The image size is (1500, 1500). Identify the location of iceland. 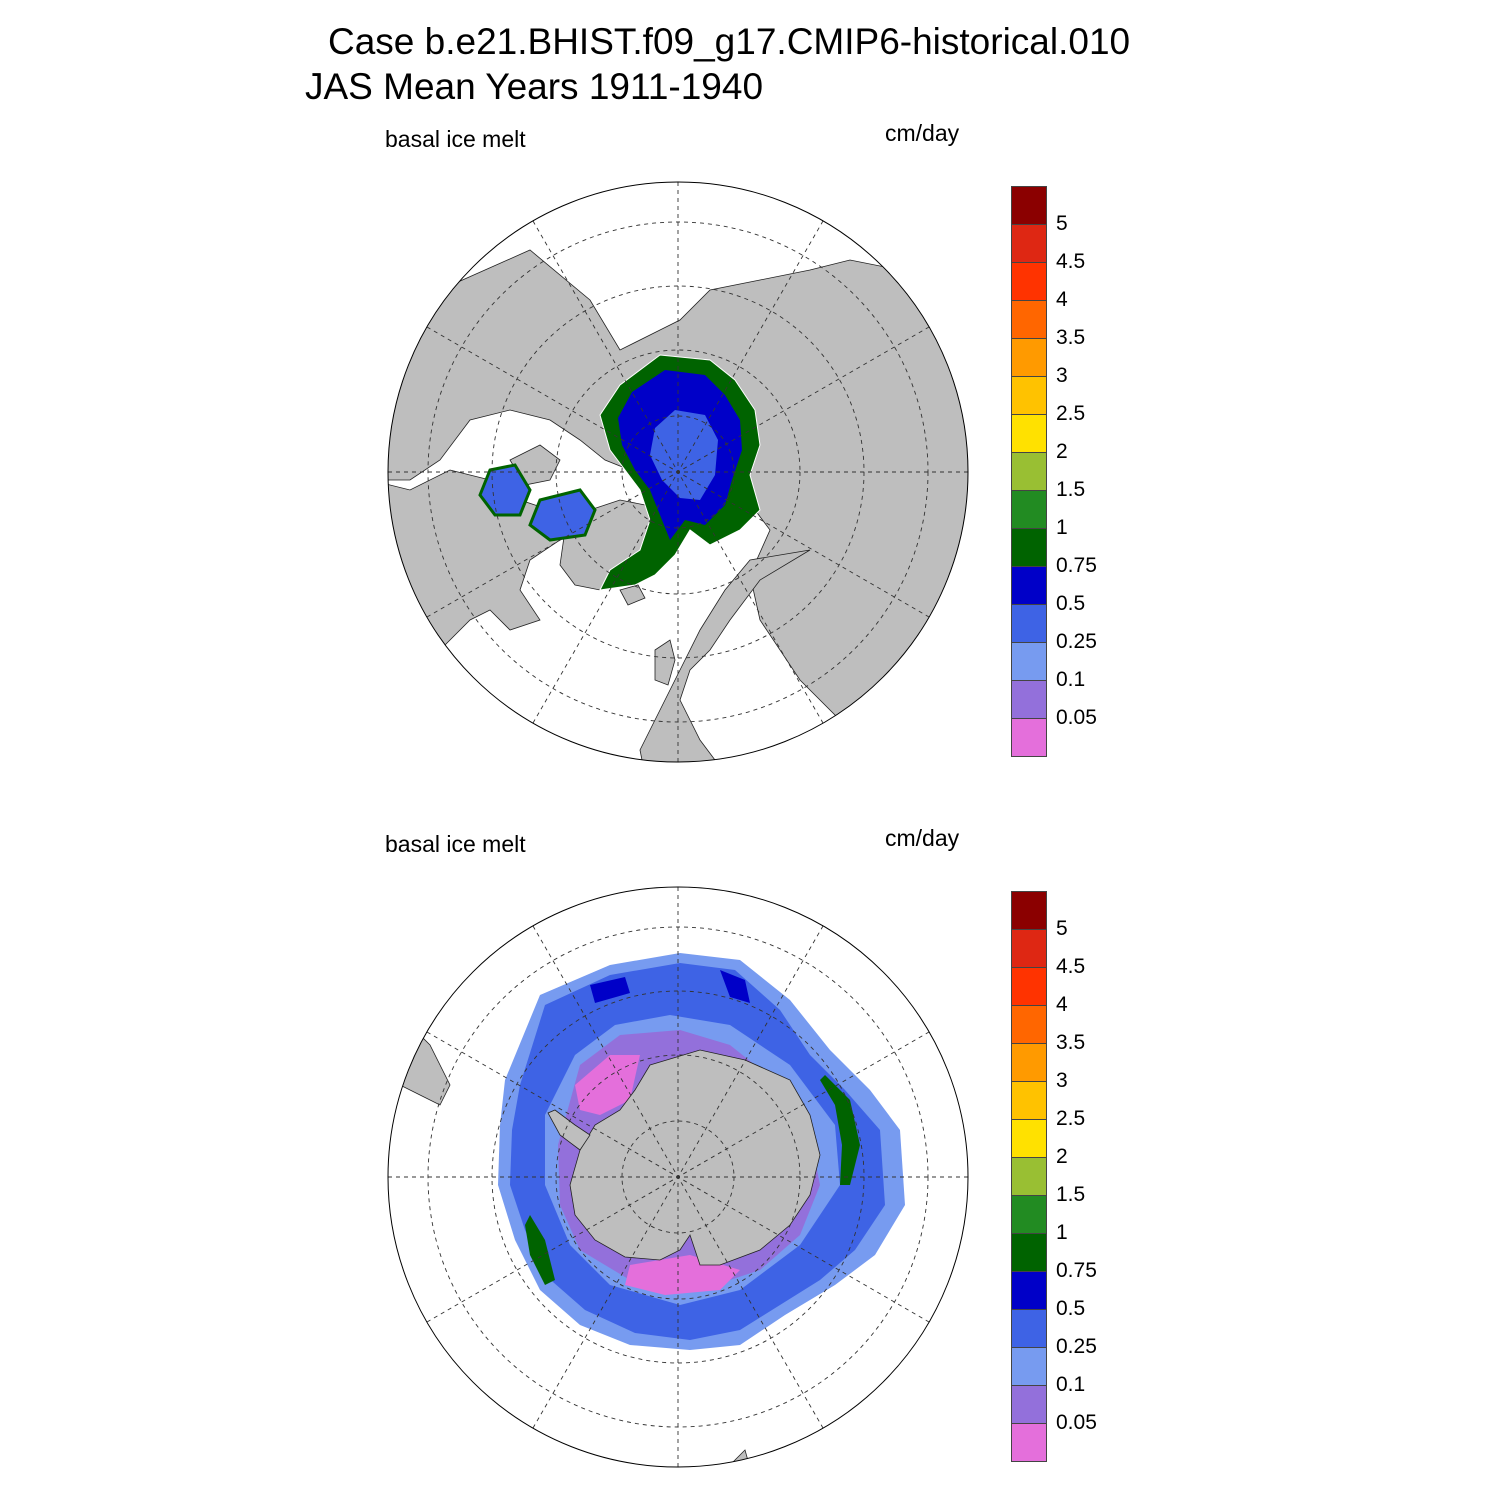
(632, 595).